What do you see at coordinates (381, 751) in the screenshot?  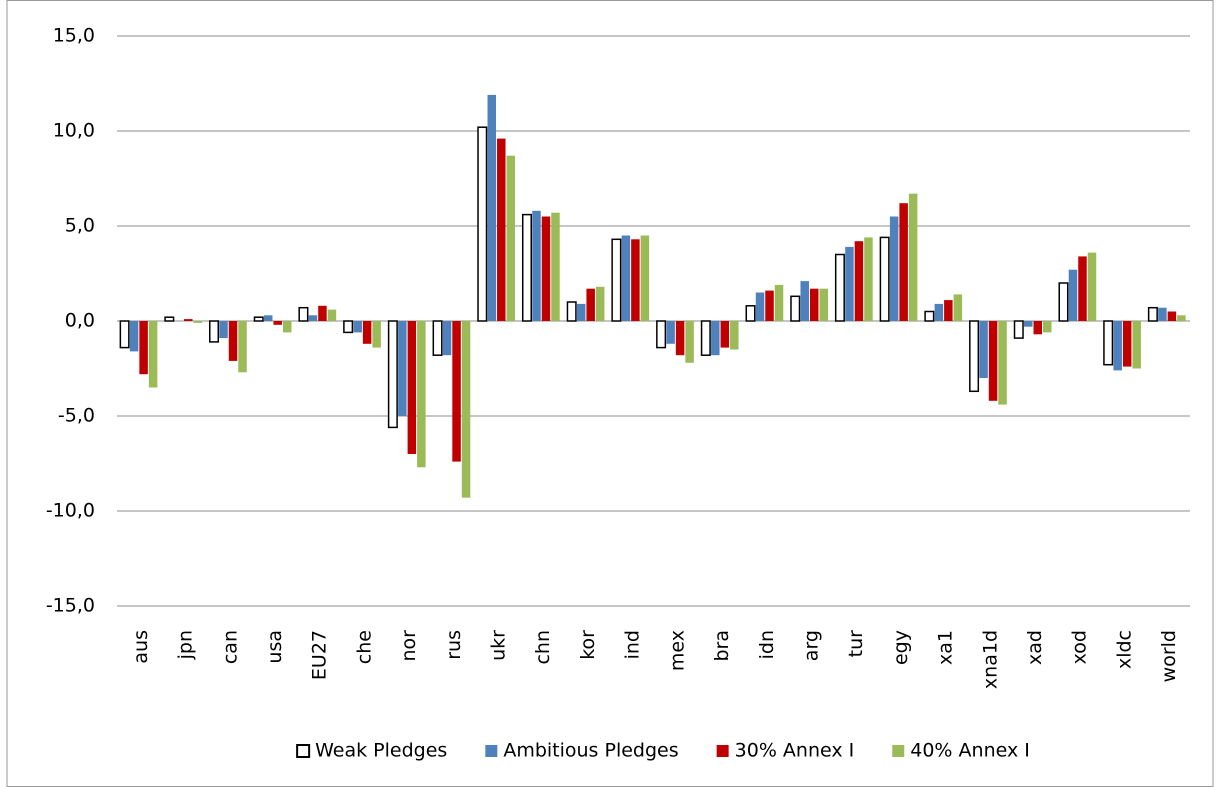 I see `legend-label: Weak Pledges` at bounding box center [381, 751].